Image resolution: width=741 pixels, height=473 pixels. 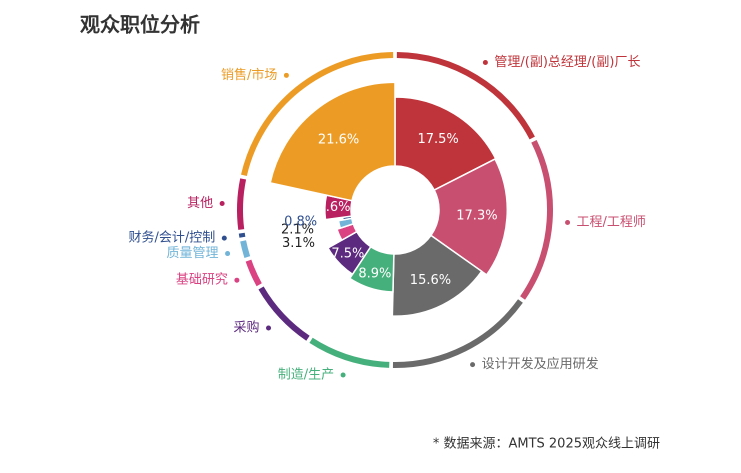 What do you see at coordinates (193, 253) in the screenshot?
I see `category-label: 质量管理` at bounding box center [193, 253].